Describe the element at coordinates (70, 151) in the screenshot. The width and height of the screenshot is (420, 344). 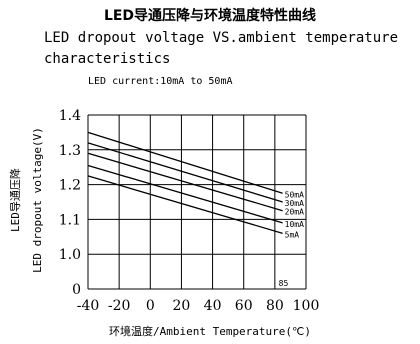
I see `y-tick-label: 1.3` at that location.